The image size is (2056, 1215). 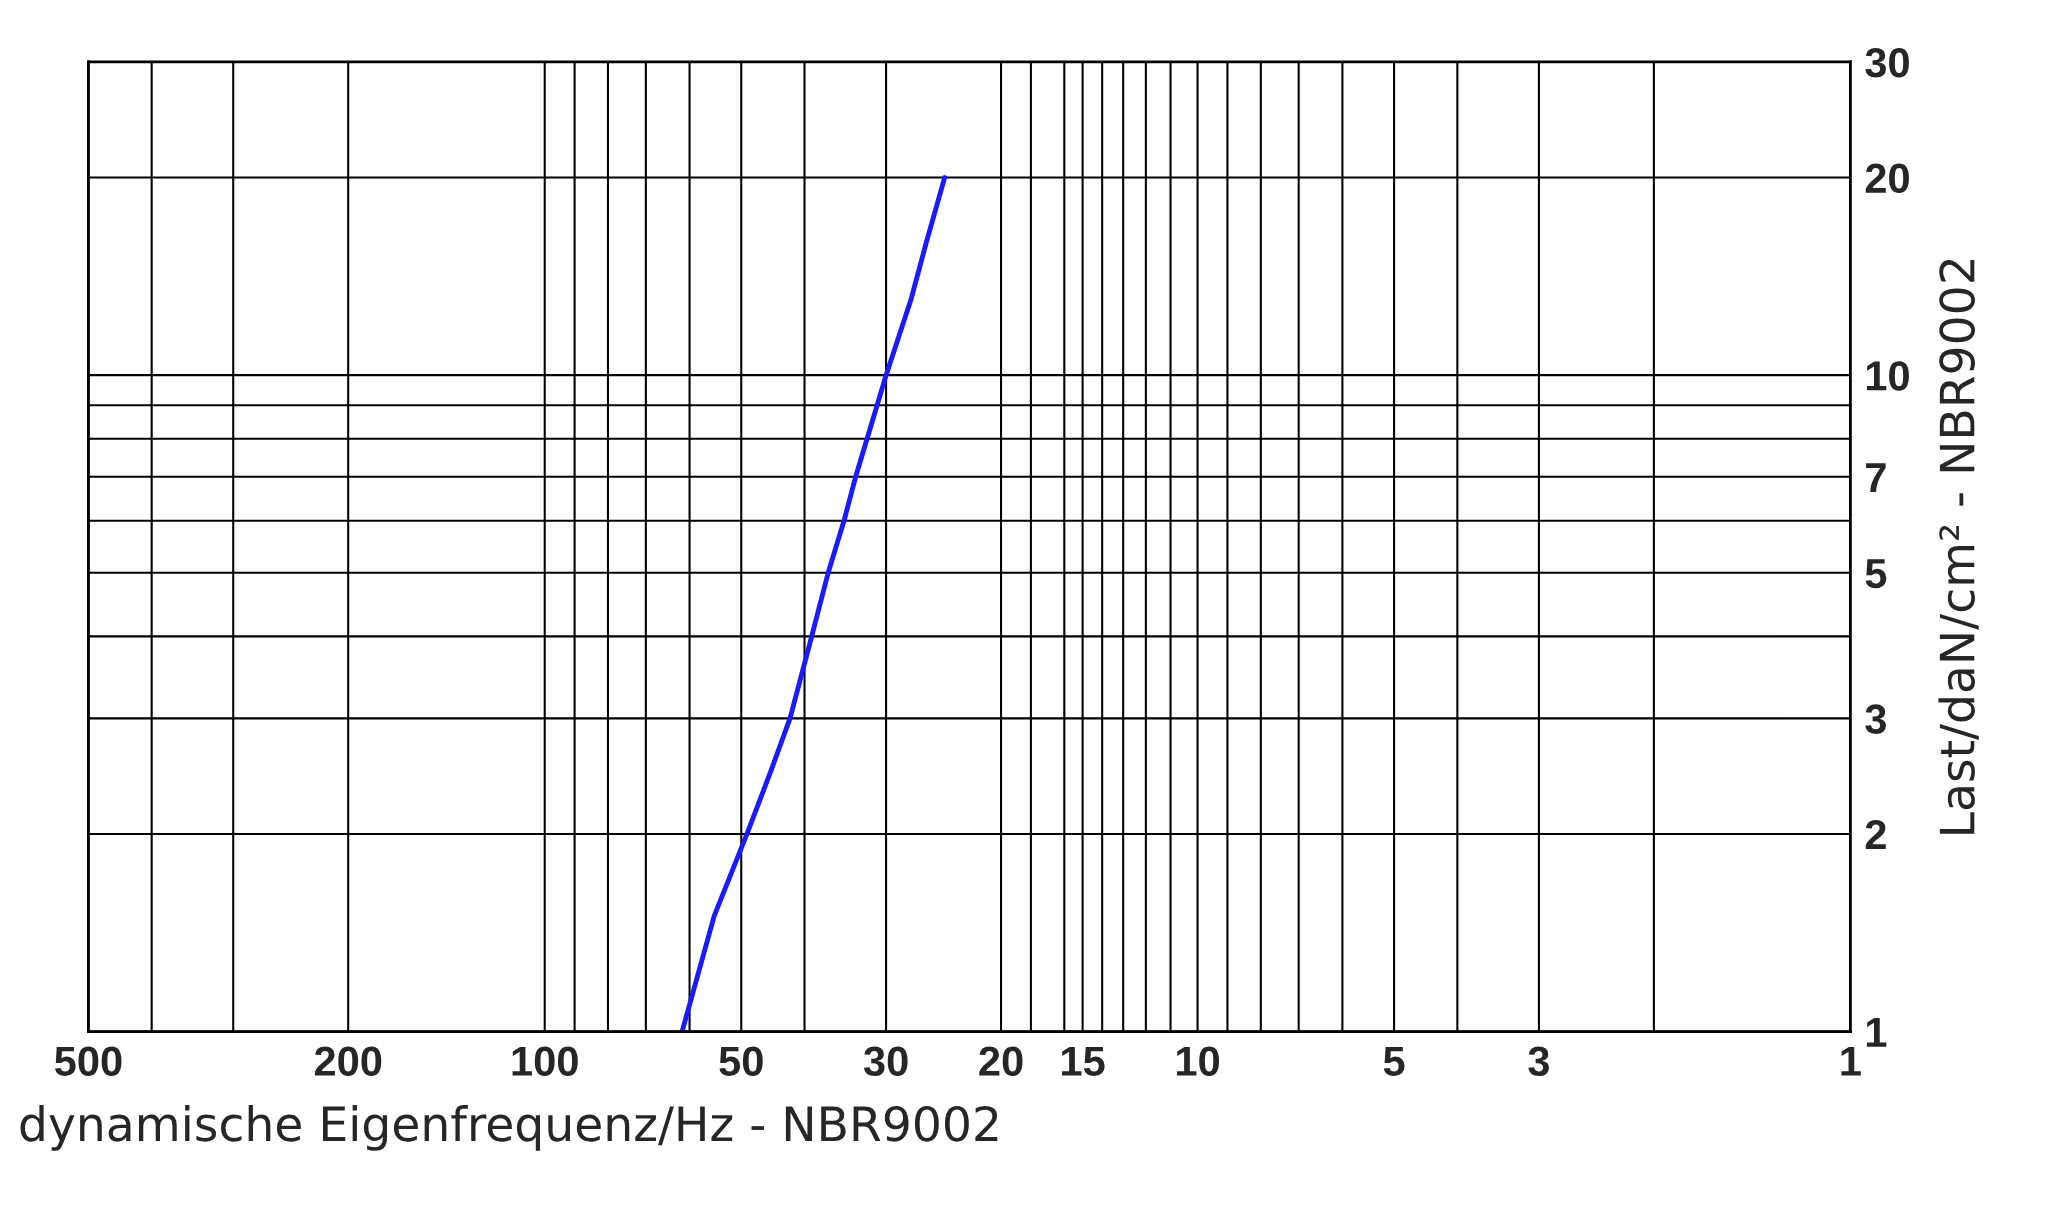 I want to click on y-tick-label: 3, so click(x=1875, y=719).